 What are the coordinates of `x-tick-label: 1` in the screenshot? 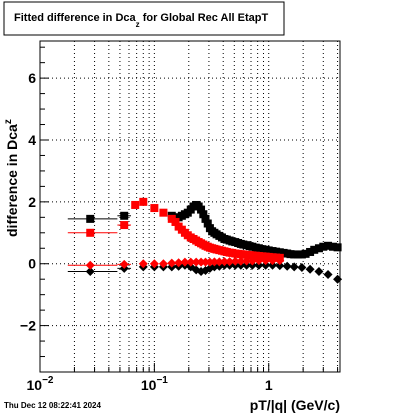 It's located at (269, 385).